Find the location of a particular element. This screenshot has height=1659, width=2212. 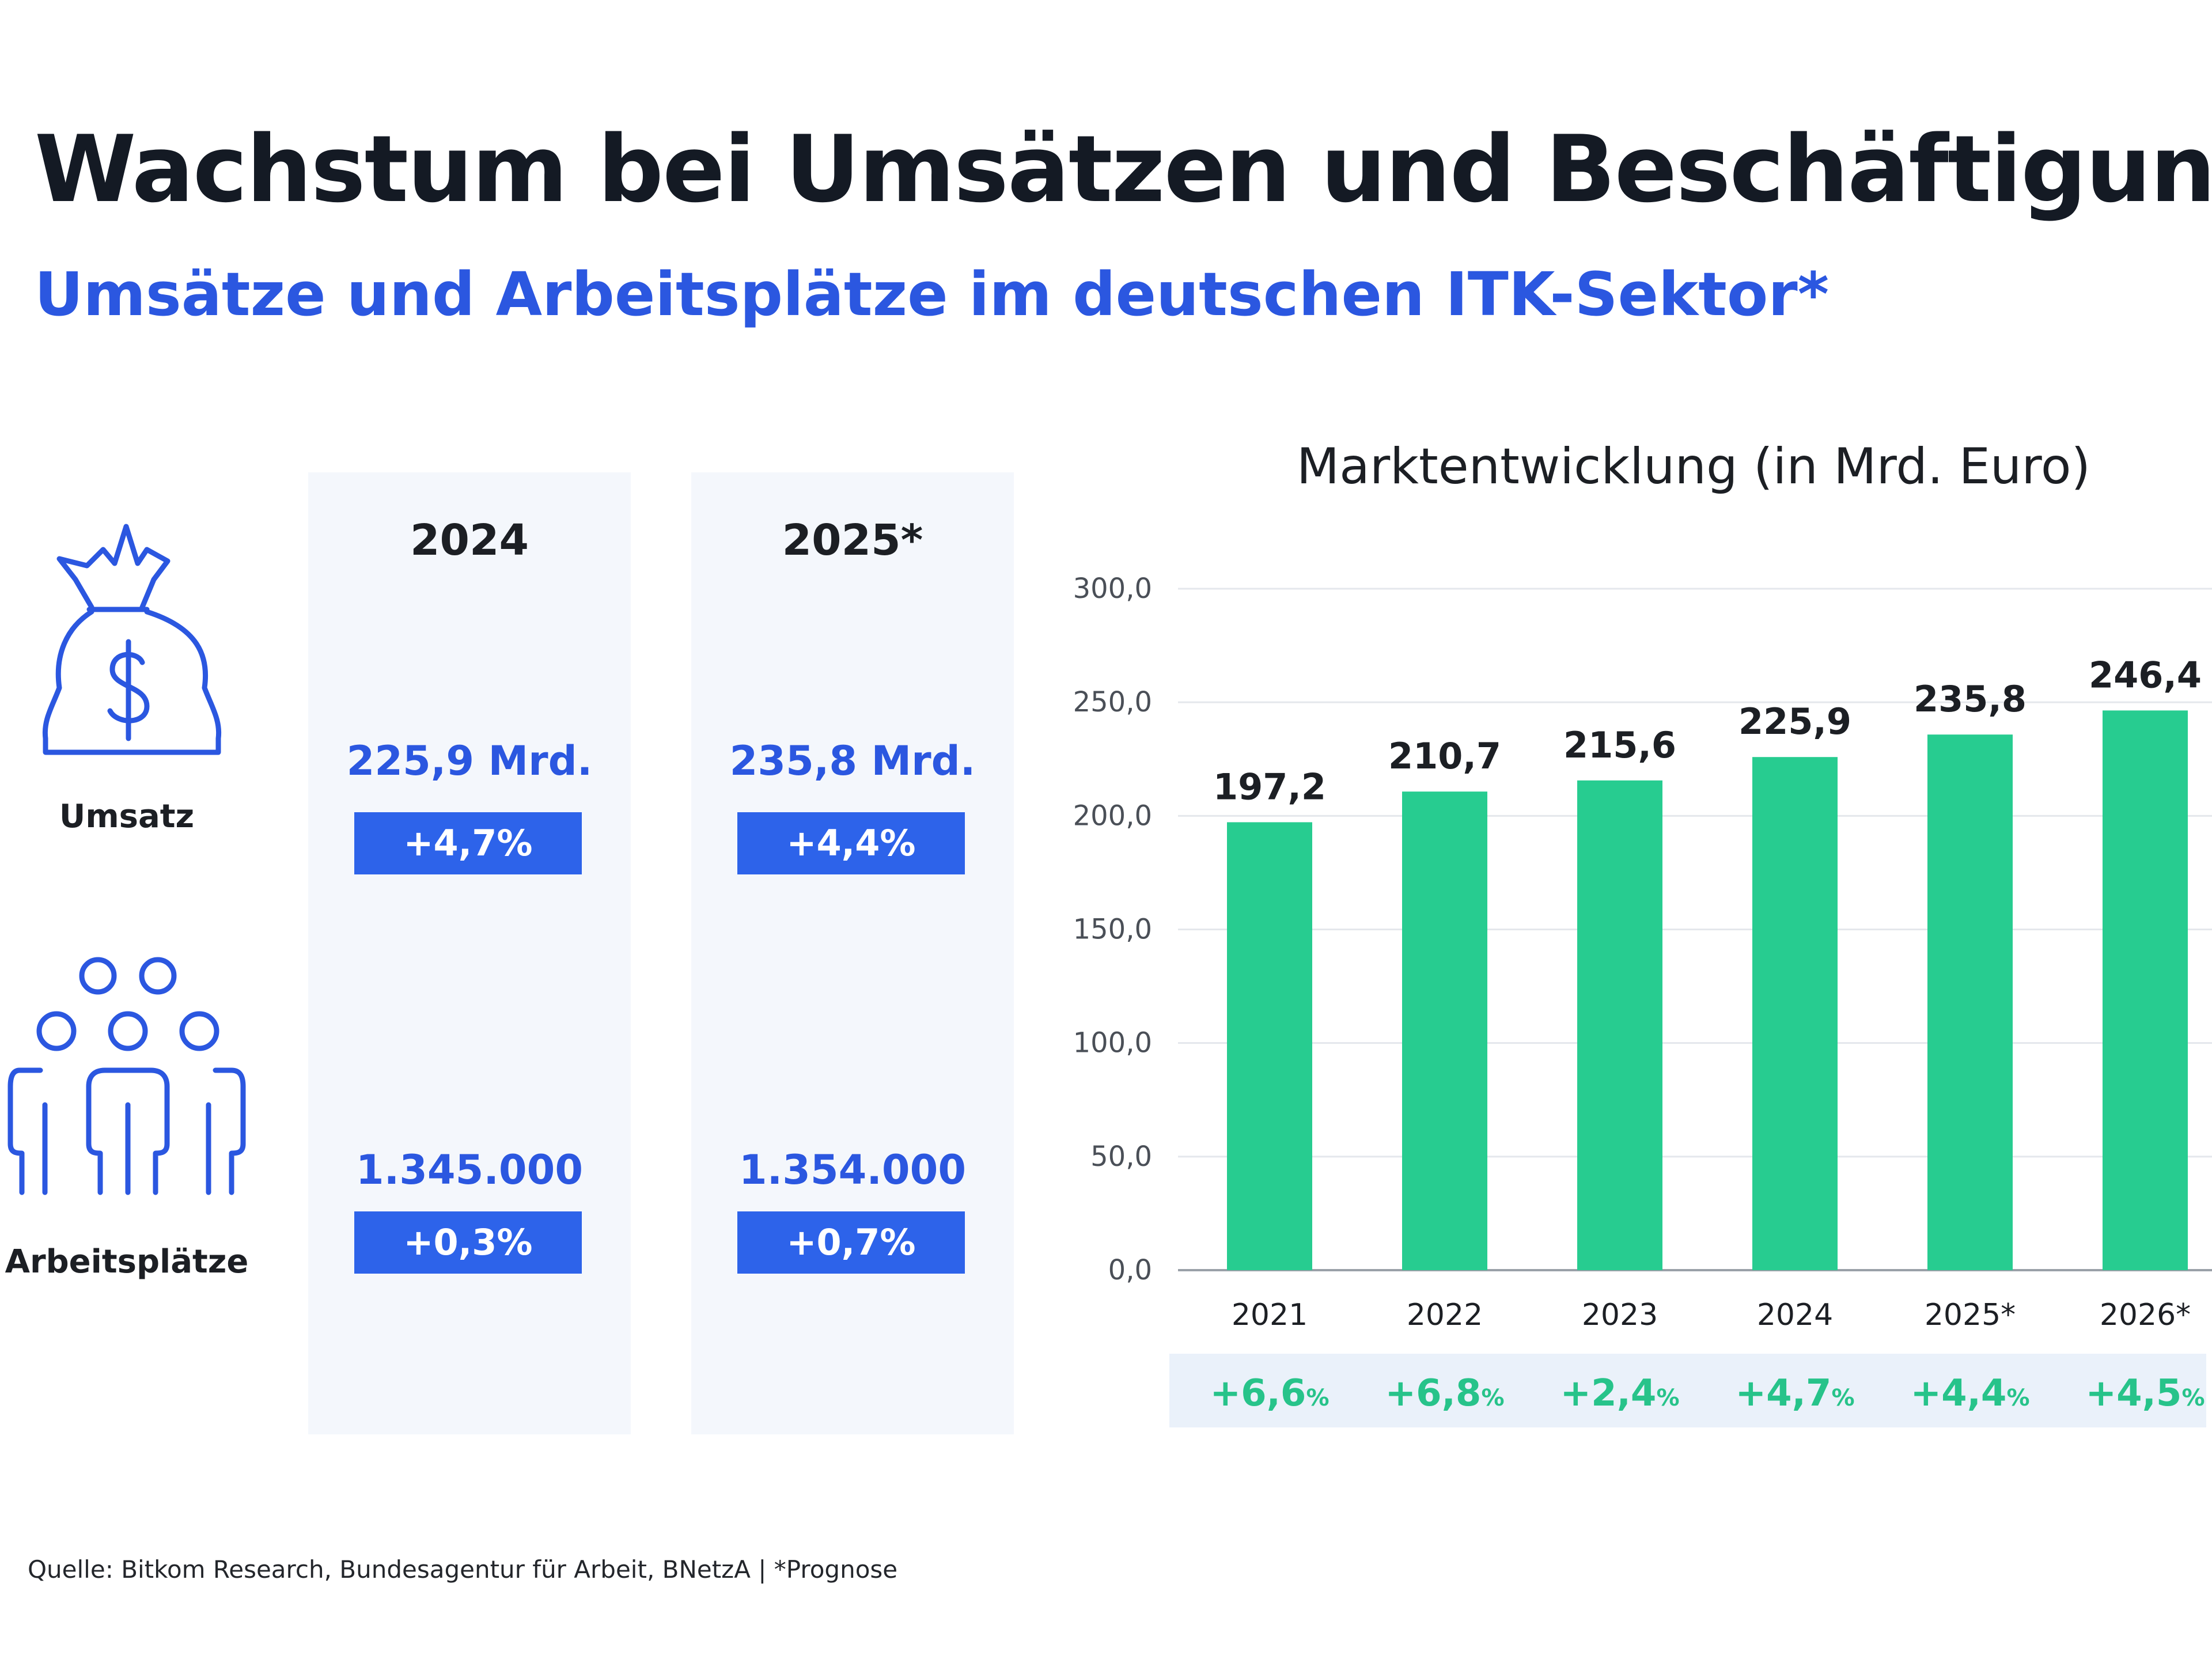

x-tick-label: 2023 is located at coordinates (1620, 1315).